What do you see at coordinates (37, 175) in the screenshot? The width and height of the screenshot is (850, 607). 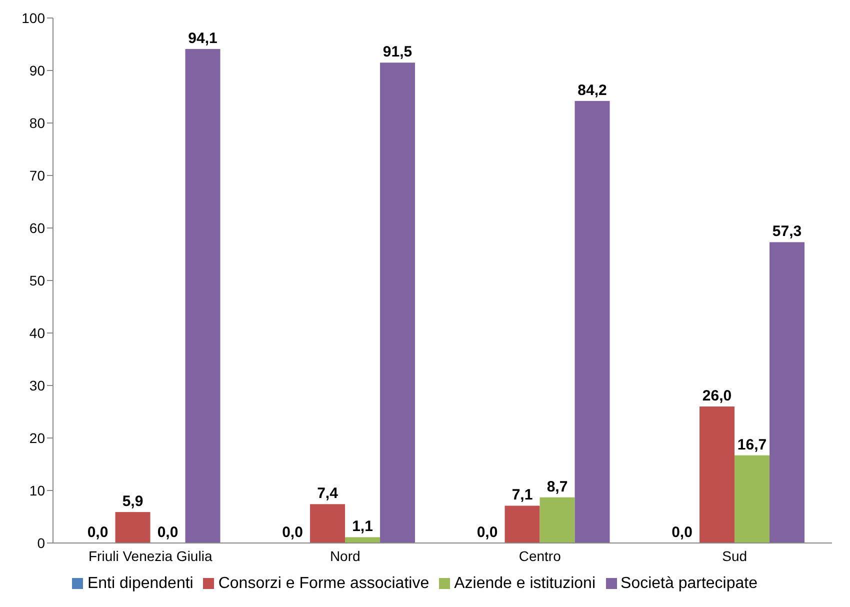 I see `y-tick-label: 70` at bounding box center [37, 175].